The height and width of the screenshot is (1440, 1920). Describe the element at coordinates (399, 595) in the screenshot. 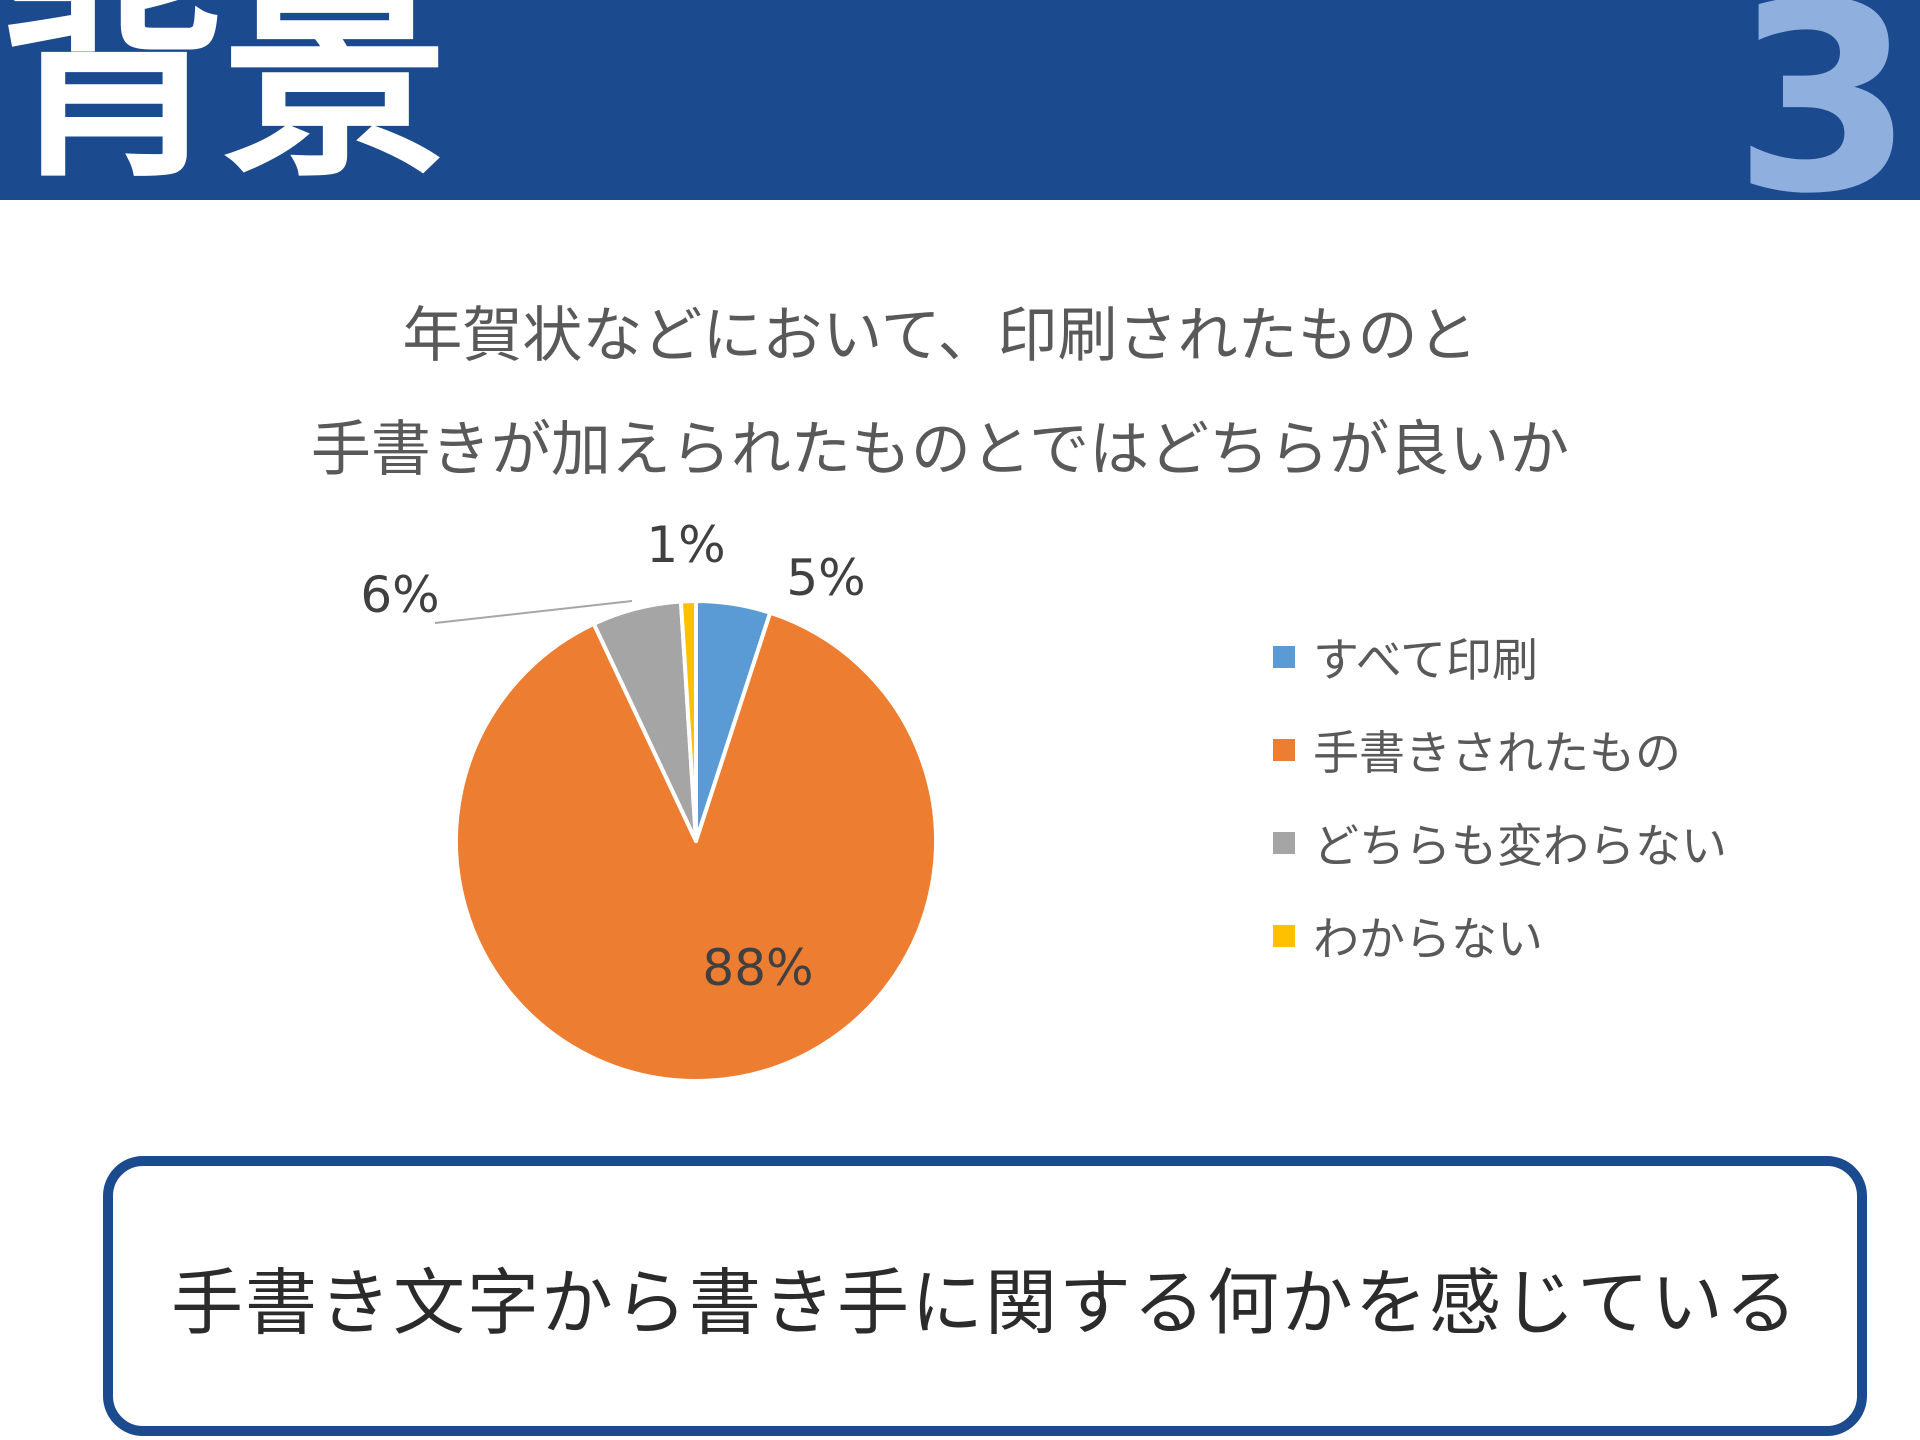

I see `data-label-no-difference: 6%` at that location.